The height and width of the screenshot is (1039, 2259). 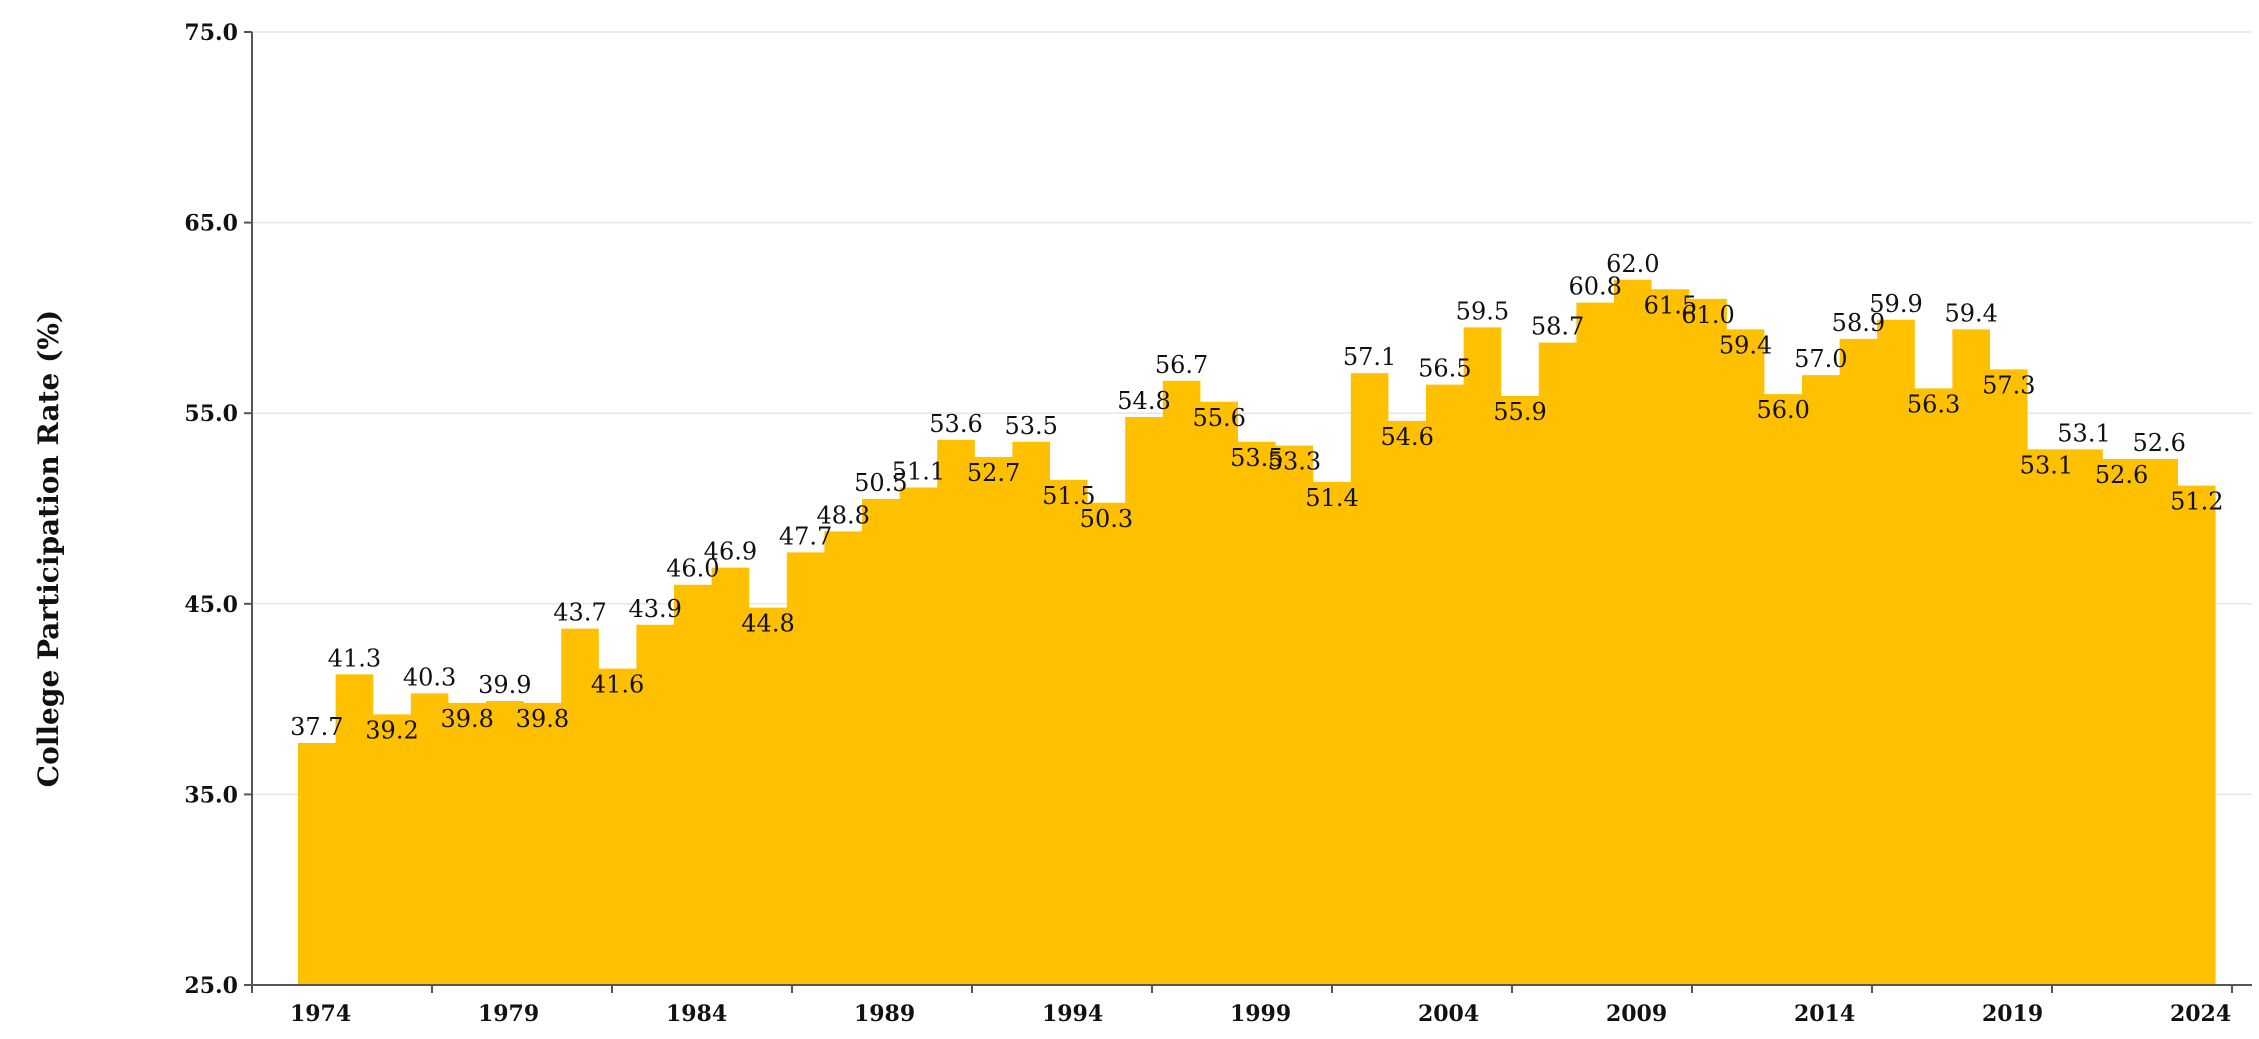 What do you see at coordinates (1331, 498) in the screenshot?
I see `data-label: 51.4` at bounding box center [1331, 498].